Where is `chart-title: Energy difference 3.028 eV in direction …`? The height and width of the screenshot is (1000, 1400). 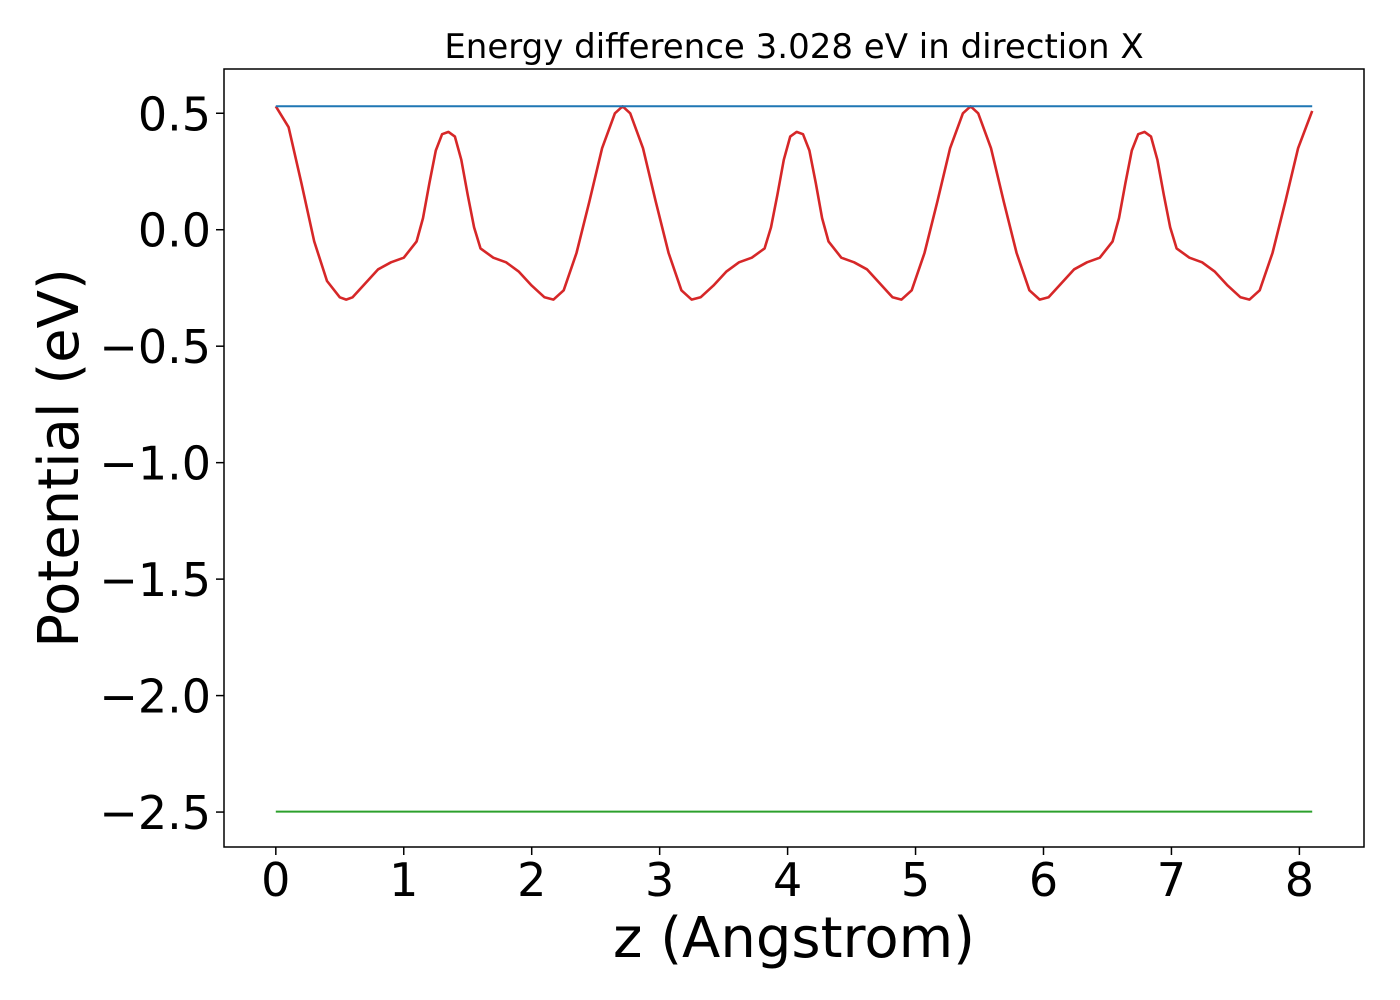 chart-title: Energy difference 3.028 eV in direction … is located at coordinates (793, 47).